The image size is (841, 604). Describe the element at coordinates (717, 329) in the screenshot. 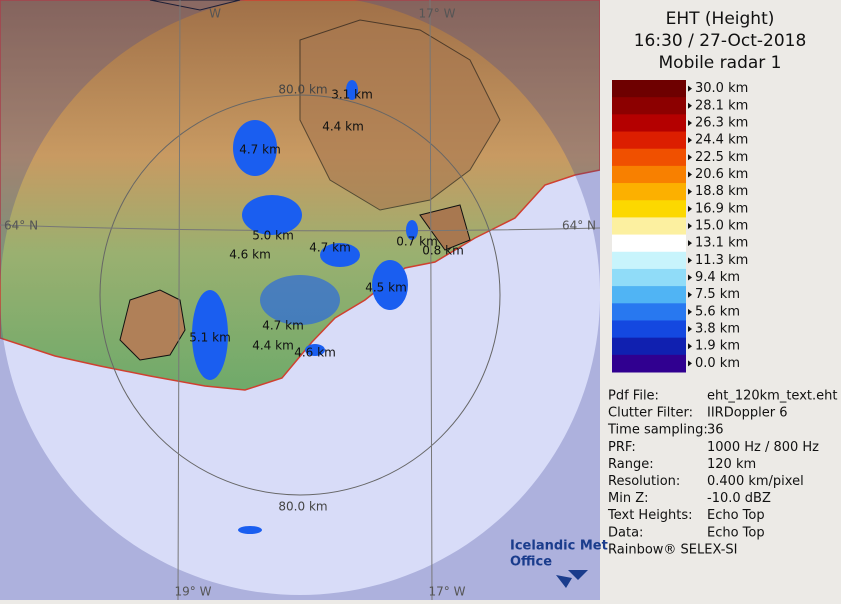

I see `legend-label: 3.8 km` at that location.